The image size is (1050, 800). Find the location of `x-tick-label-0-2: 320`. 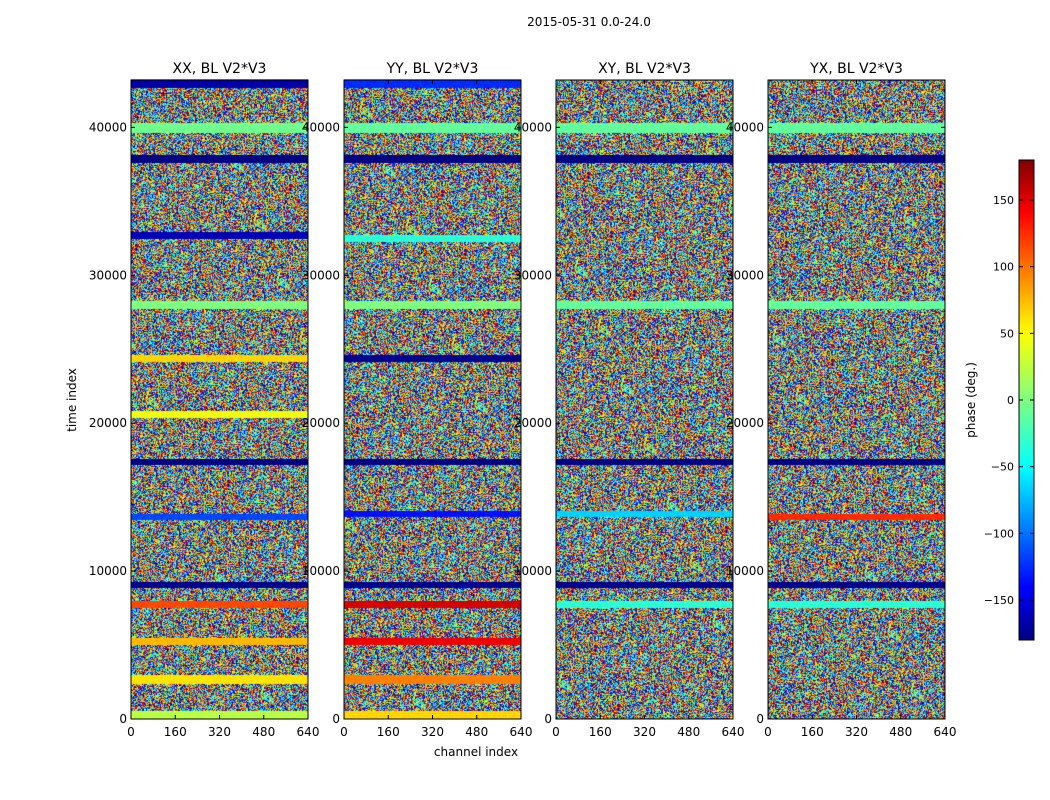

x-tick-label-0-2: 320 is located at coordinates (219, 732).